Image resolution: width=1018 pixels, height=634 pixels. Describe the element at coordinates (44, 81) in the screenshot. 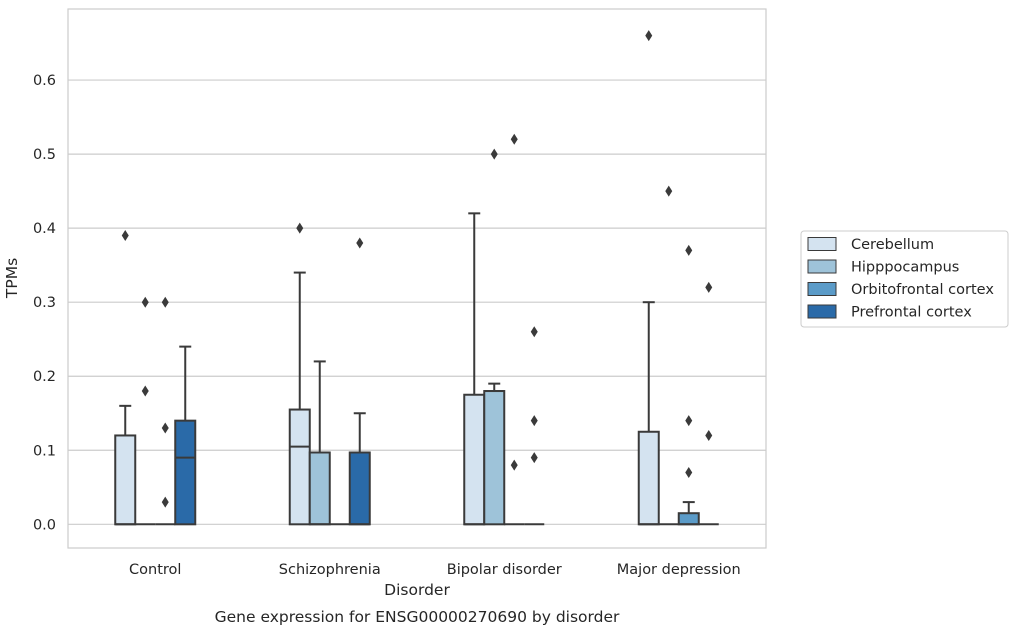

I see `y-tick-label: 0.6` at that location.